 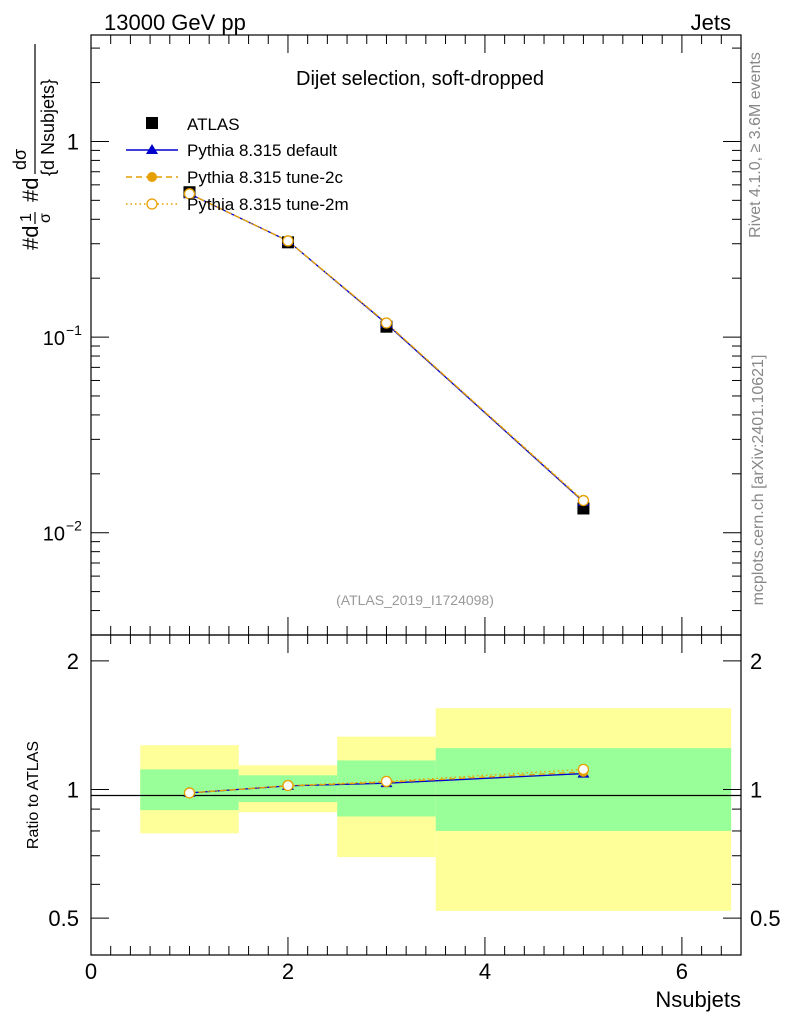 What do you see at coordinates (152, 177) in the screenshot?
I see `legend-marker-tune2c` at bounding box center [152, 177].